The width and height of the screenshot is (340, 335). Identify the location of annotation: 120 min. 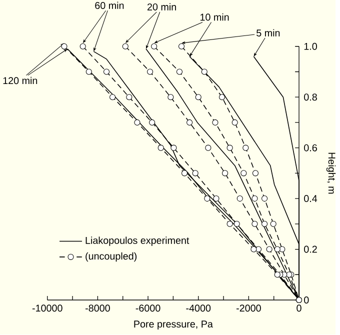
(20, 80).